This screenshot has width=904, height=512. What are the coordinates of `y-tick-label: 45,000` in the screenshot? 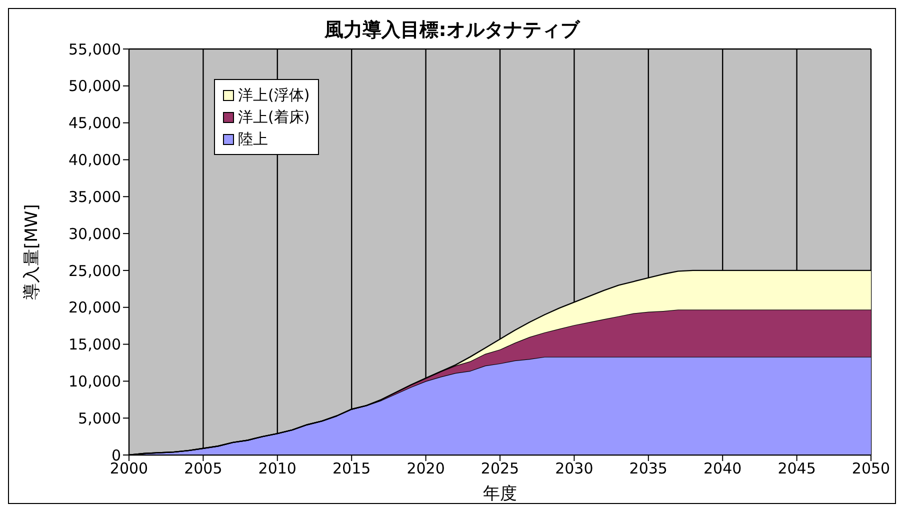 It's located at (94, 123).